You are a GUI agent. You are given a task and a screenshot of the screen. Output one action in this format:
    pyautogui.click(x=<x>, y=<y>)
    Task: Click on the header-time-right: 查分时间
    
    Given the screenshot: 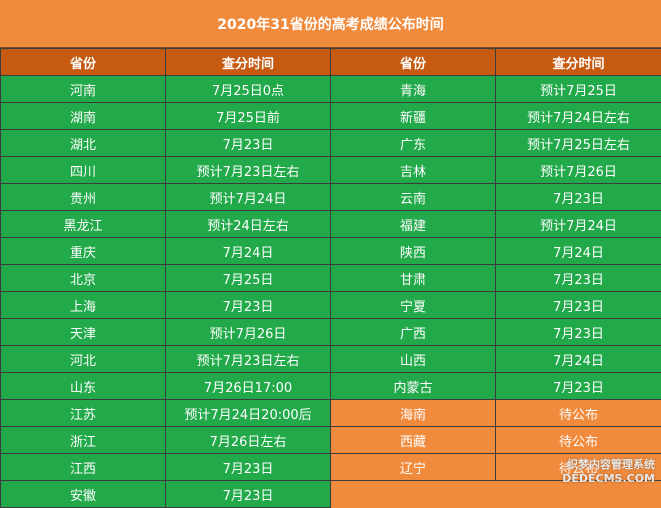 What is the action you would take?
    pyautogui.click(x=578, y=62)
    